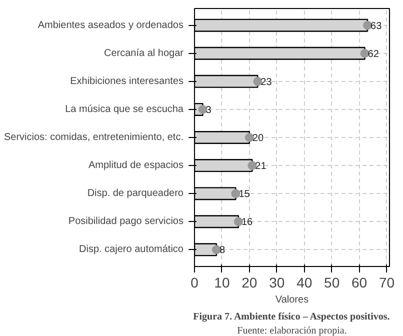 This screenshot has width=403, height=336. Describe the element at coordinates (261, 166) in the screenshot. I see `data-label: 21` at that location.